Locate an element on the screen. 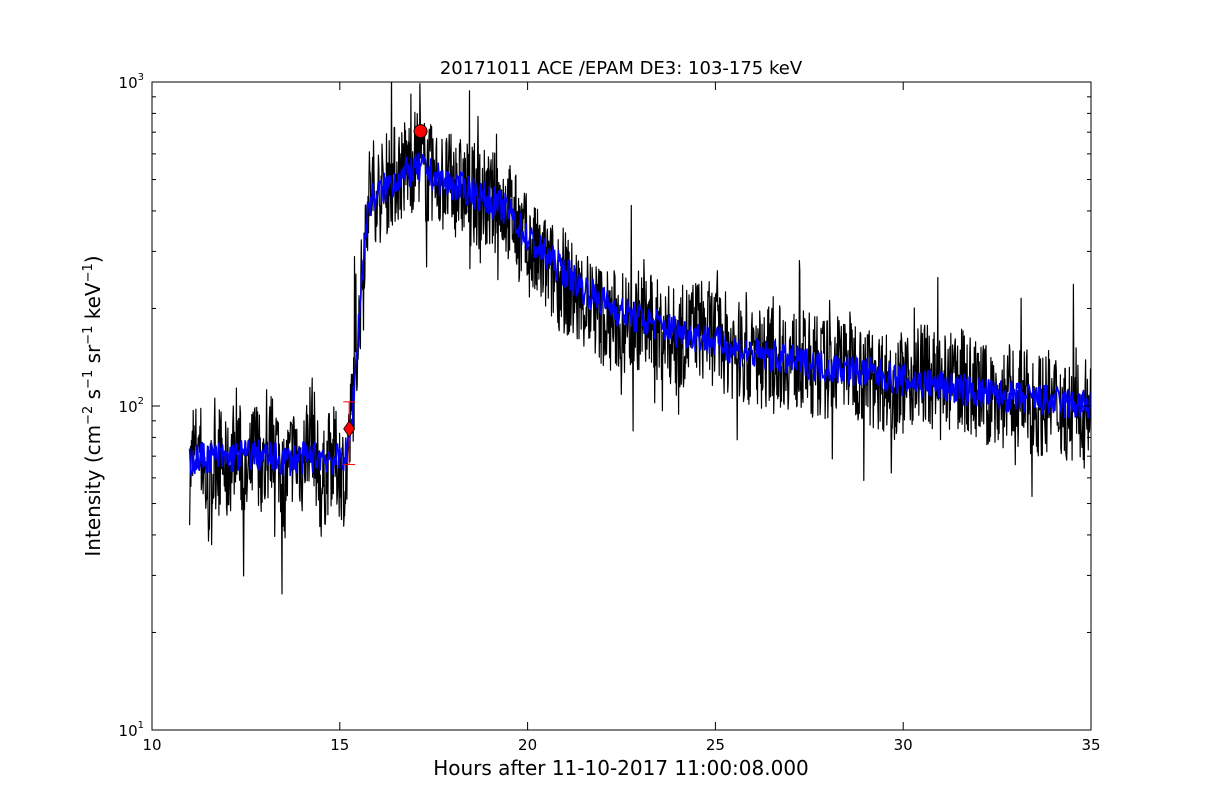 This screenshot has height=812, width=1212. y-tick-label: 10² is located at coordinates (131, 406).